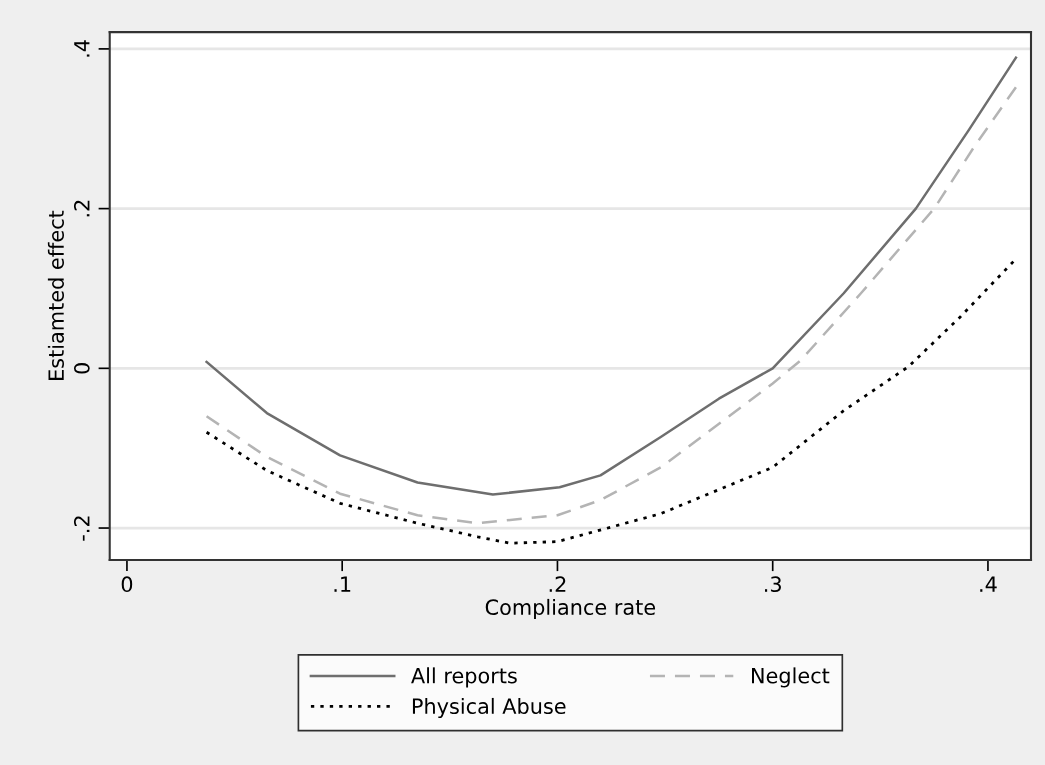 This screenshot has width=1045, height=765. What do you see at coordinates (81, 528) in the screenshot?
I see `y-tick-label: -.2` at bounding box center [81, 528].